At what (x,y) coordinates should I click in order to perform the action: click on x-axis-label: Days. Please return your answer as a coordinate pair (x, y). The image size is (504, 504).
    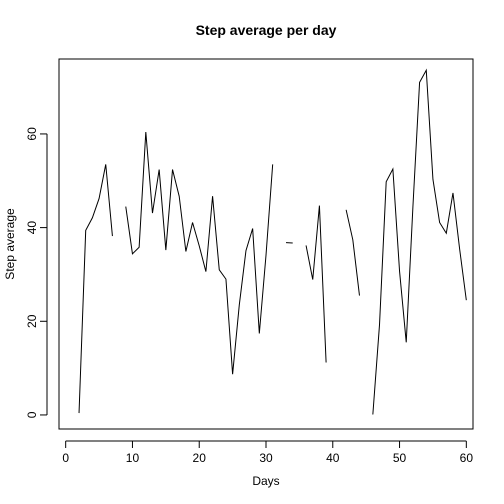
    Looking at the image, I should click on (265, 481).